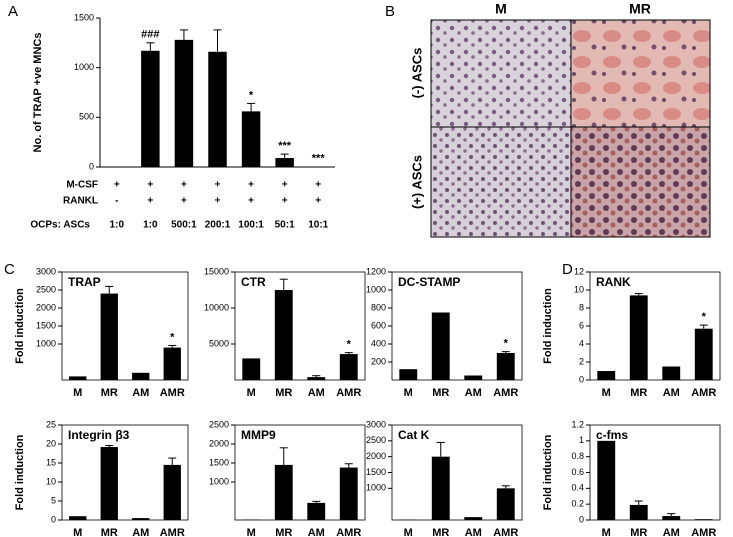 The height and width of the screenshot is (537, 733). What do you see at coordinates (567, 269) in the screenshot?
I see `panel-label: D` at bounding box center [567, 269].